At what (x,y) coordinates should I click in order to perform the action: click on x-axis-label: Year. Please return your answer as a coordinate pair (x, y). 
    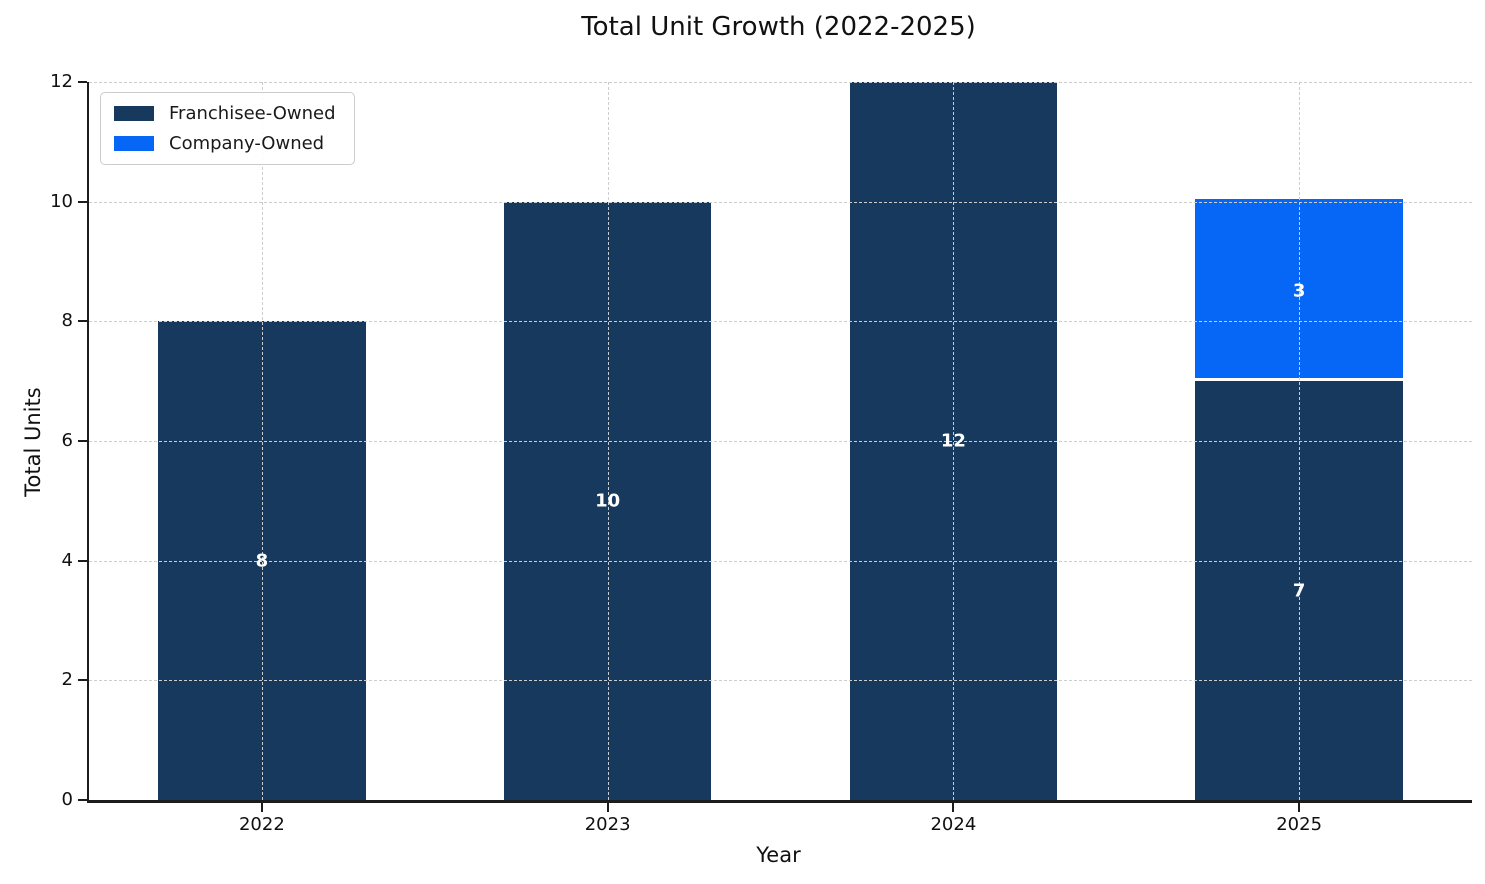
    Looking at the image, I should click on (778, 855).